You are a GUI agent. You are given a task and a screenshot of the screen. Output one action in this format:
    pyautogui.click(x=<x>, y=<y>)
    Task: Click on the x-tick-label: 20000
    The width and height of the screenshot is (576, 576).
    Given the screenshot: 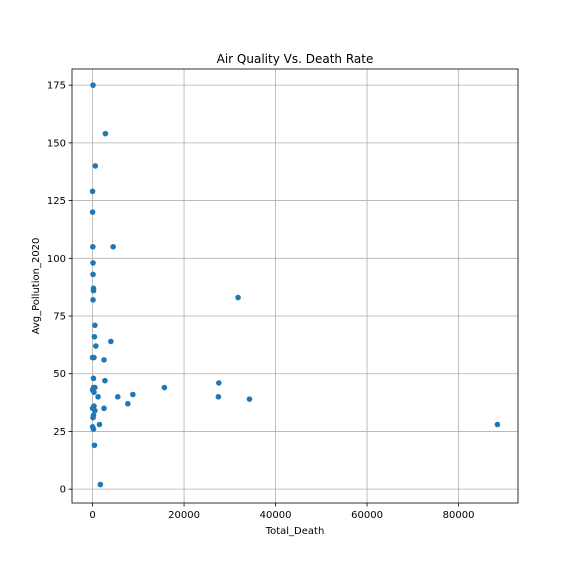 What is the action you would take?
    pyautogui.click(x=184, y=515)
    